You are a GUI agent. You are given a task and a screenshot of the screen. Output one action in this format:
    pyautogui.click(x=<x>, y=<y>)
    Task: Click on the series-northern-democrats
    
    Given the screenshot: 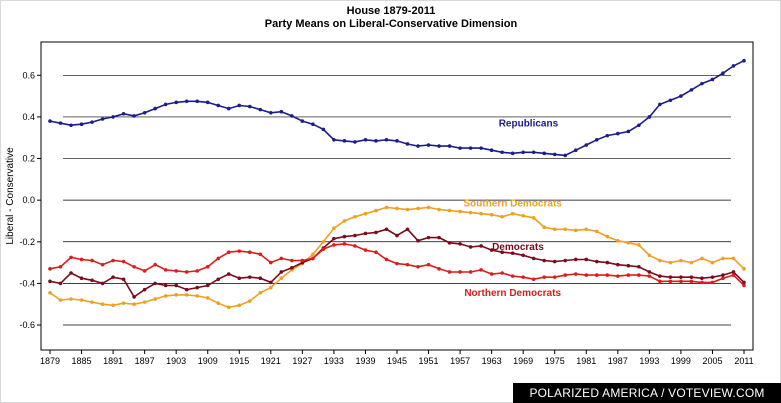 What is the action you would take?
    pyautogui.click(x=397, y=265)
    